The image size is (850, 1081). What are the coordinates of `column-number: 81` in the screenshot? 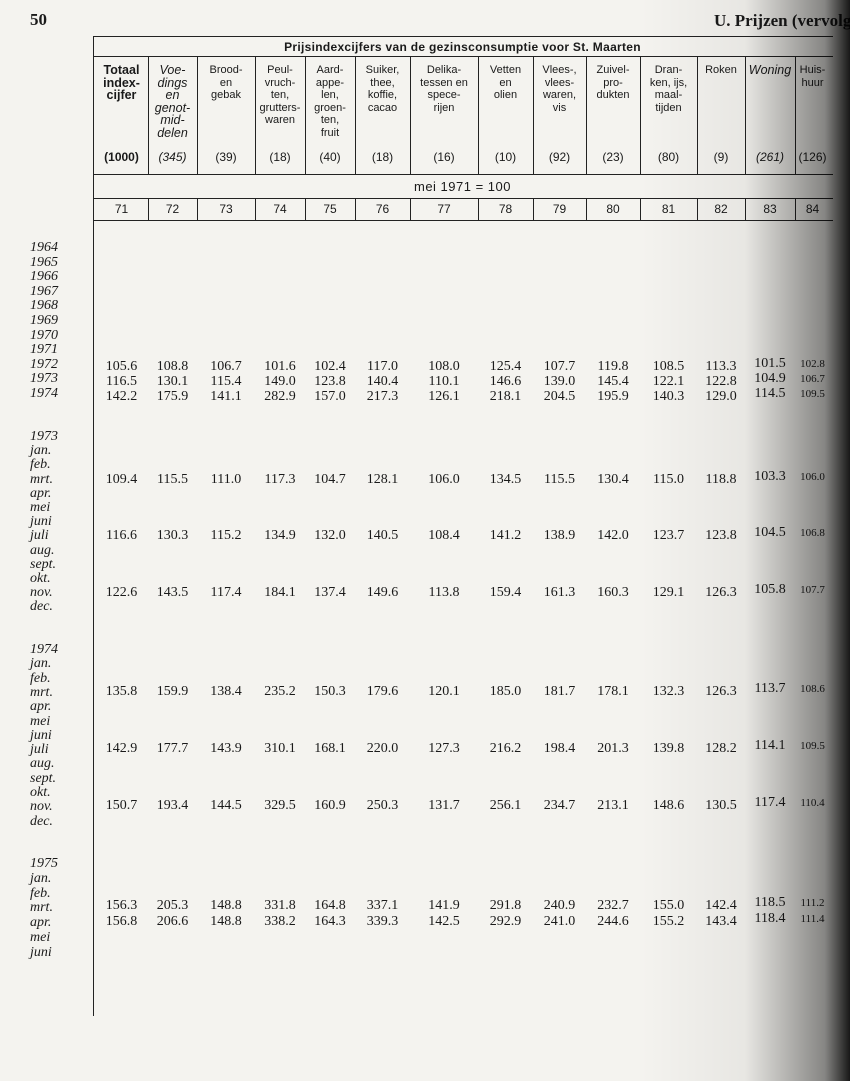 It's located at (668, 209).